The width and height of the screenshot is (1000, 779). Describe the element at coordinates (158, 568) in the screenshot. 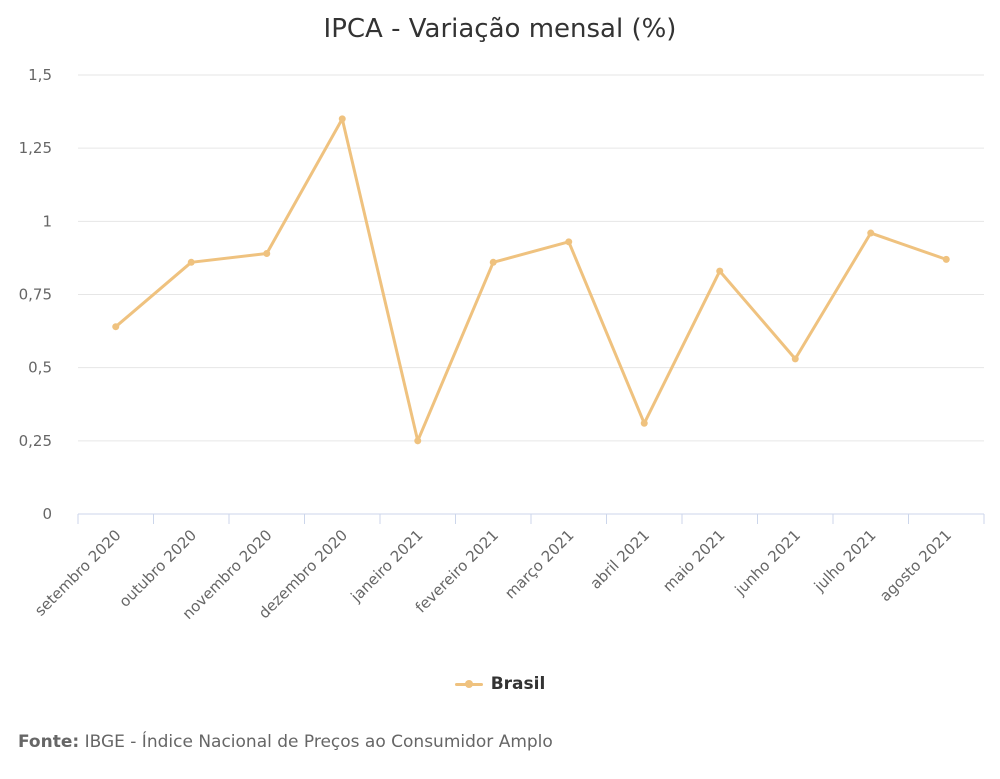

I see `x-tick-label: outubro 2020` at that location.